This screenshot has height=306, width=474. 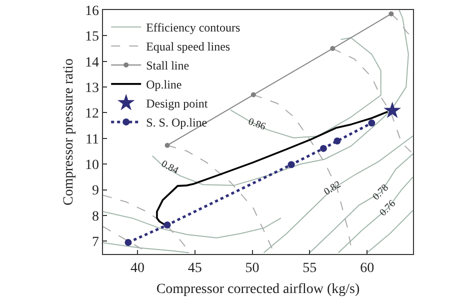 I want to click on legend-label: Design point, so click(x=177, y=103).